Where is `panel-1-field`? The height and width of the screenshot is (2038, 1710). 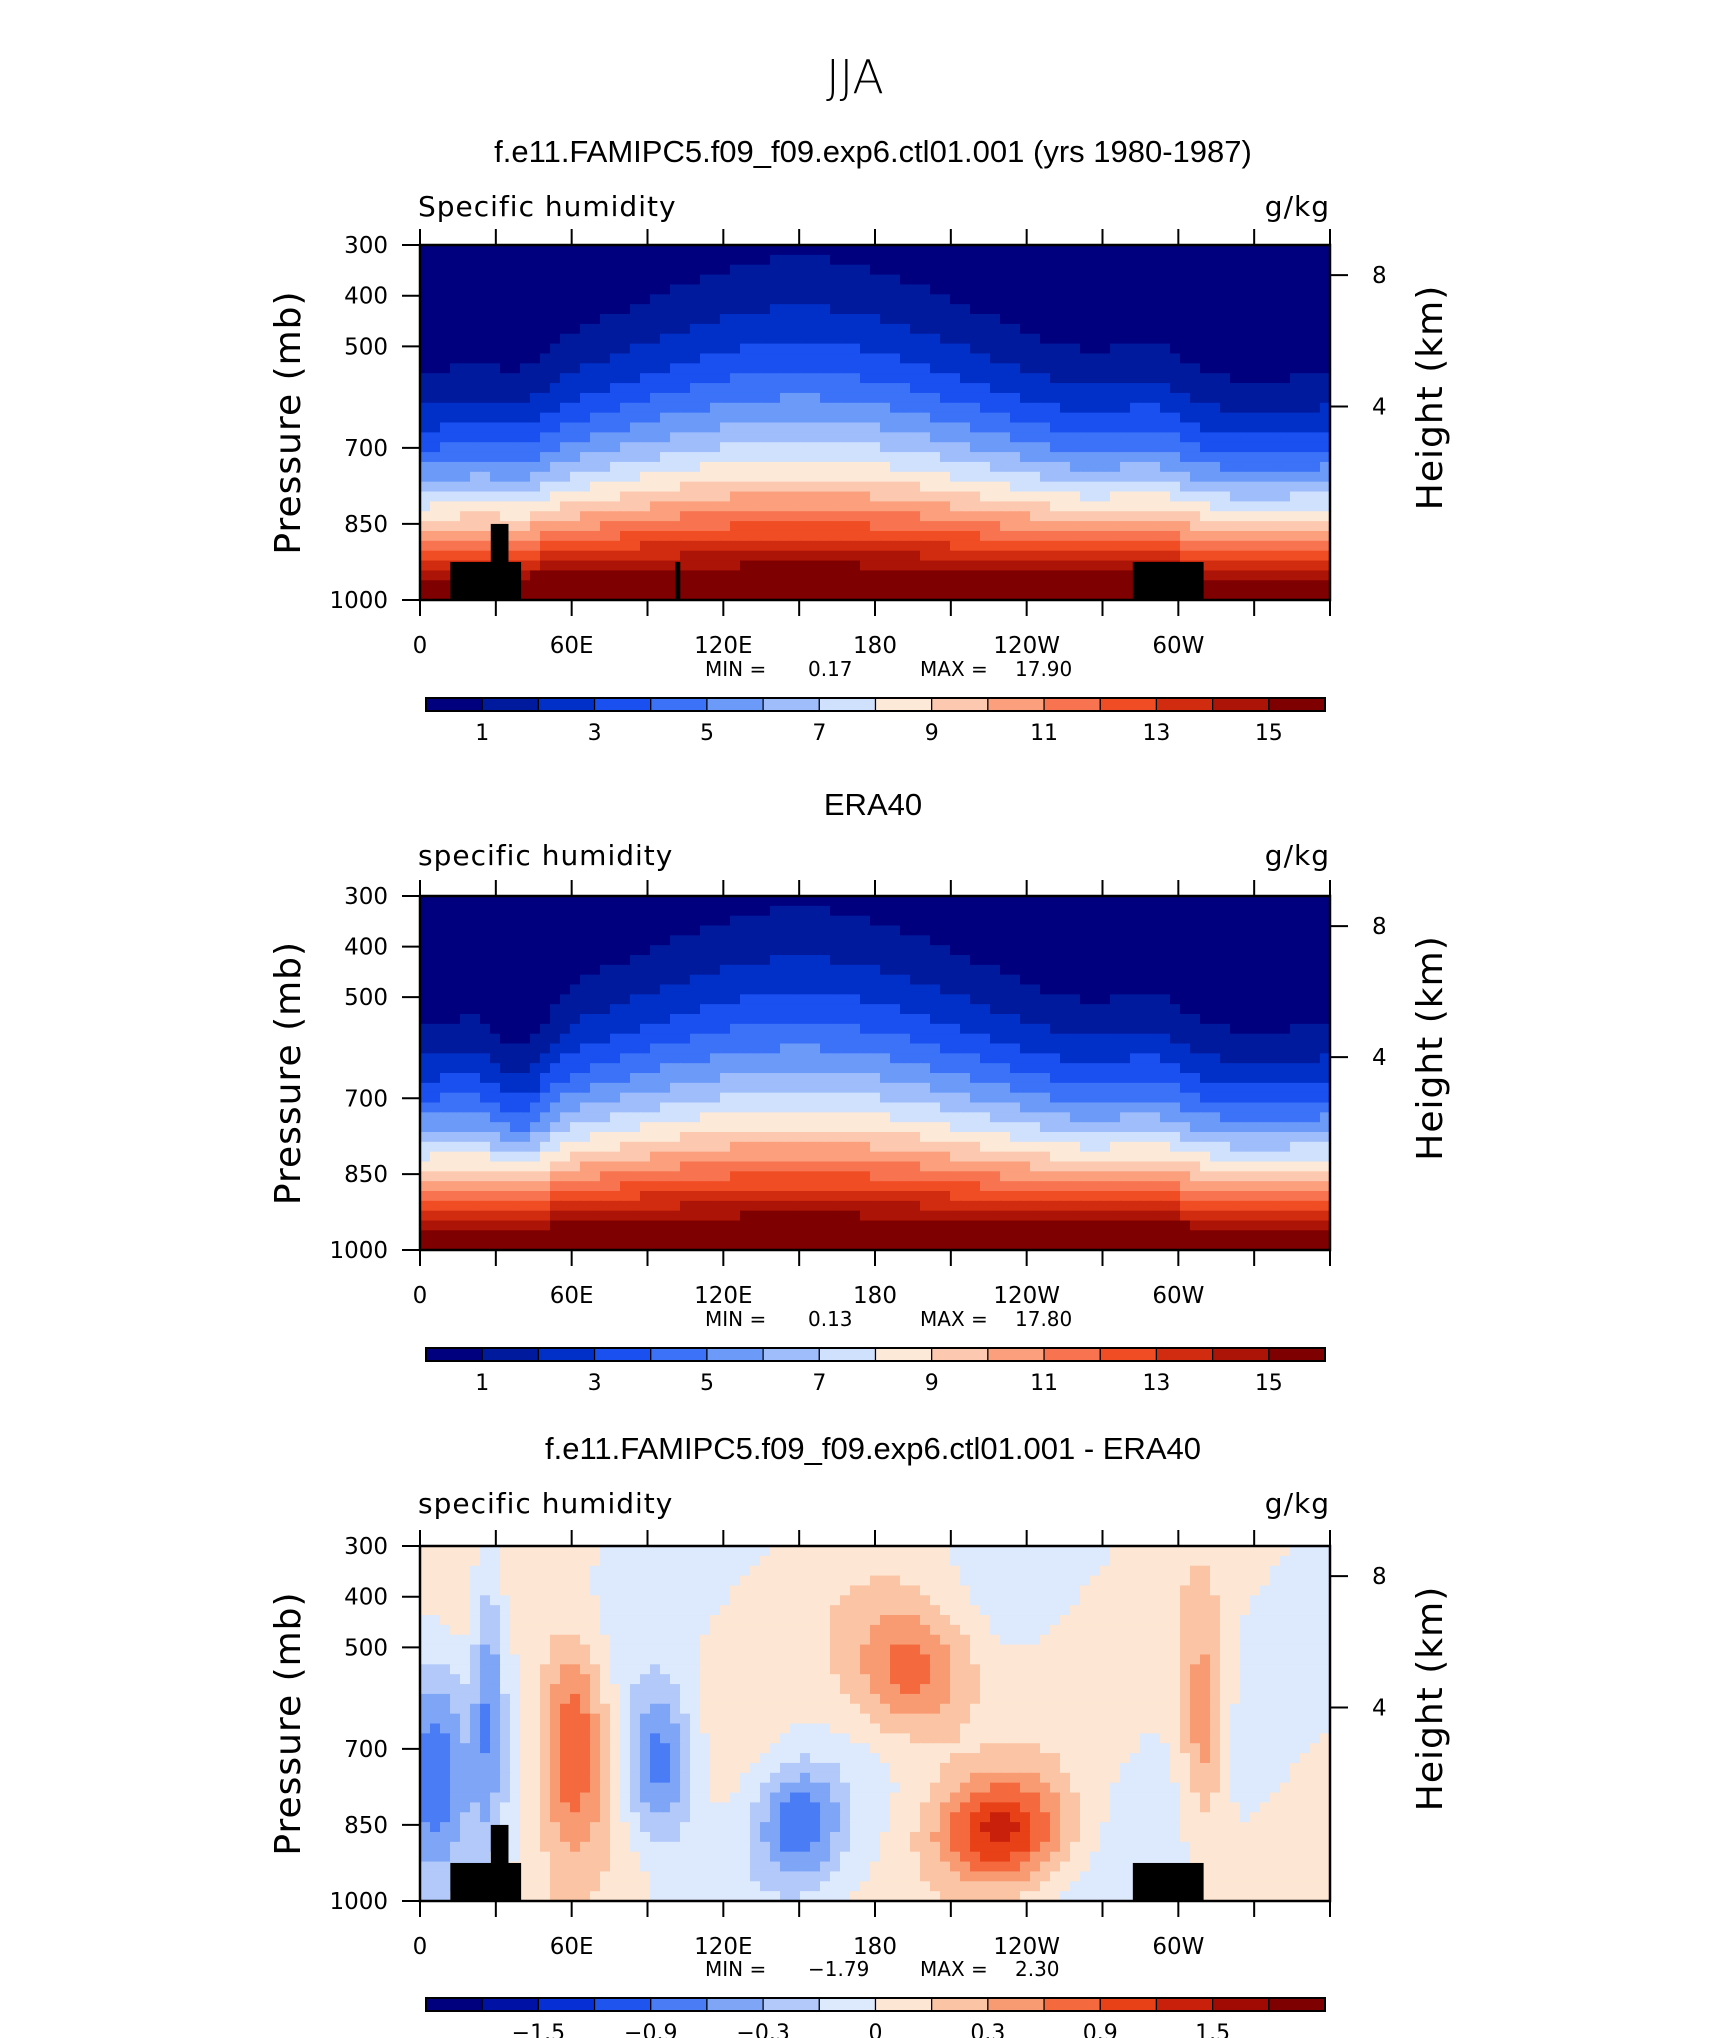
panel-1-field is located at coordinates (875, 423).